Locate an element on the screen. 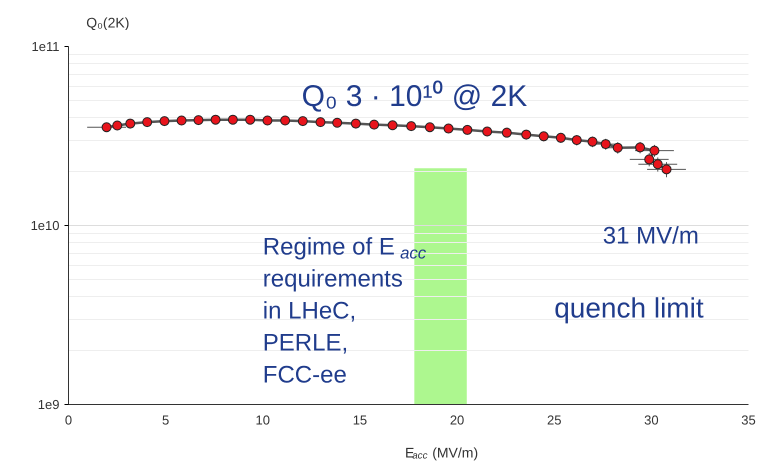  x-tick-label: 15 is located at coordinates (360, 420).